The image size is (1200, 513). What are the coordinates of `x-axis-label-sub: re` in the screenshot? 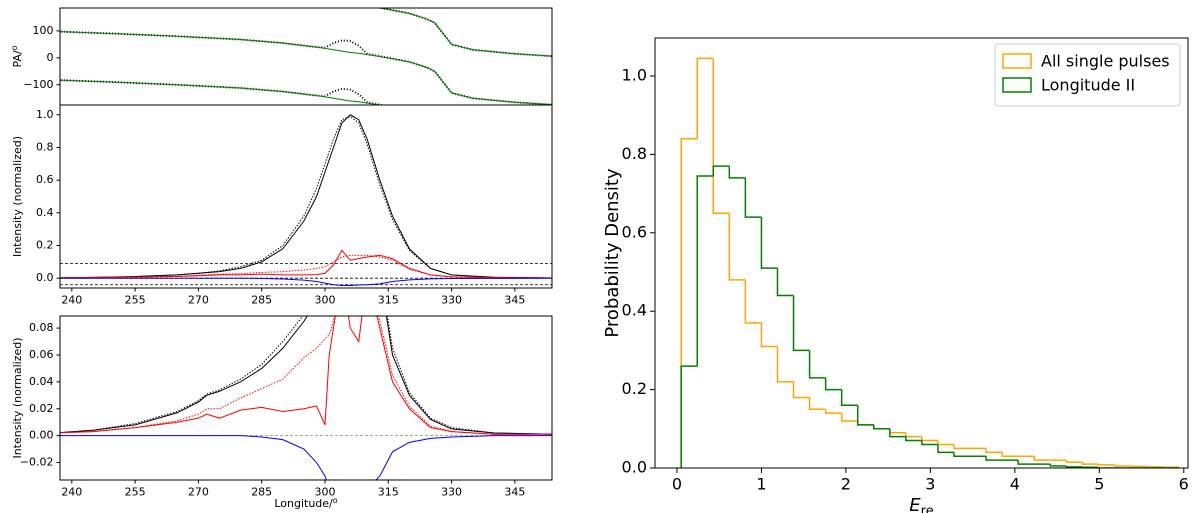 It's located at (927, 508).